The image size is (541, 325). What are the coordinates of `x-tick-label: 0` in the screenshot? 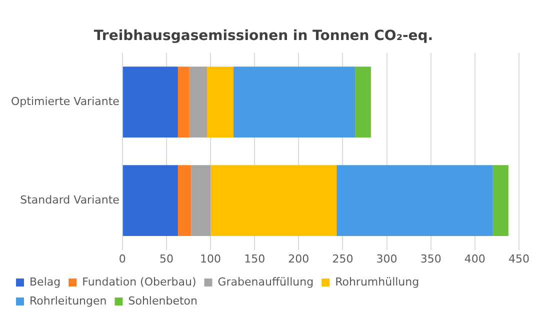 It's located at (122, 259).